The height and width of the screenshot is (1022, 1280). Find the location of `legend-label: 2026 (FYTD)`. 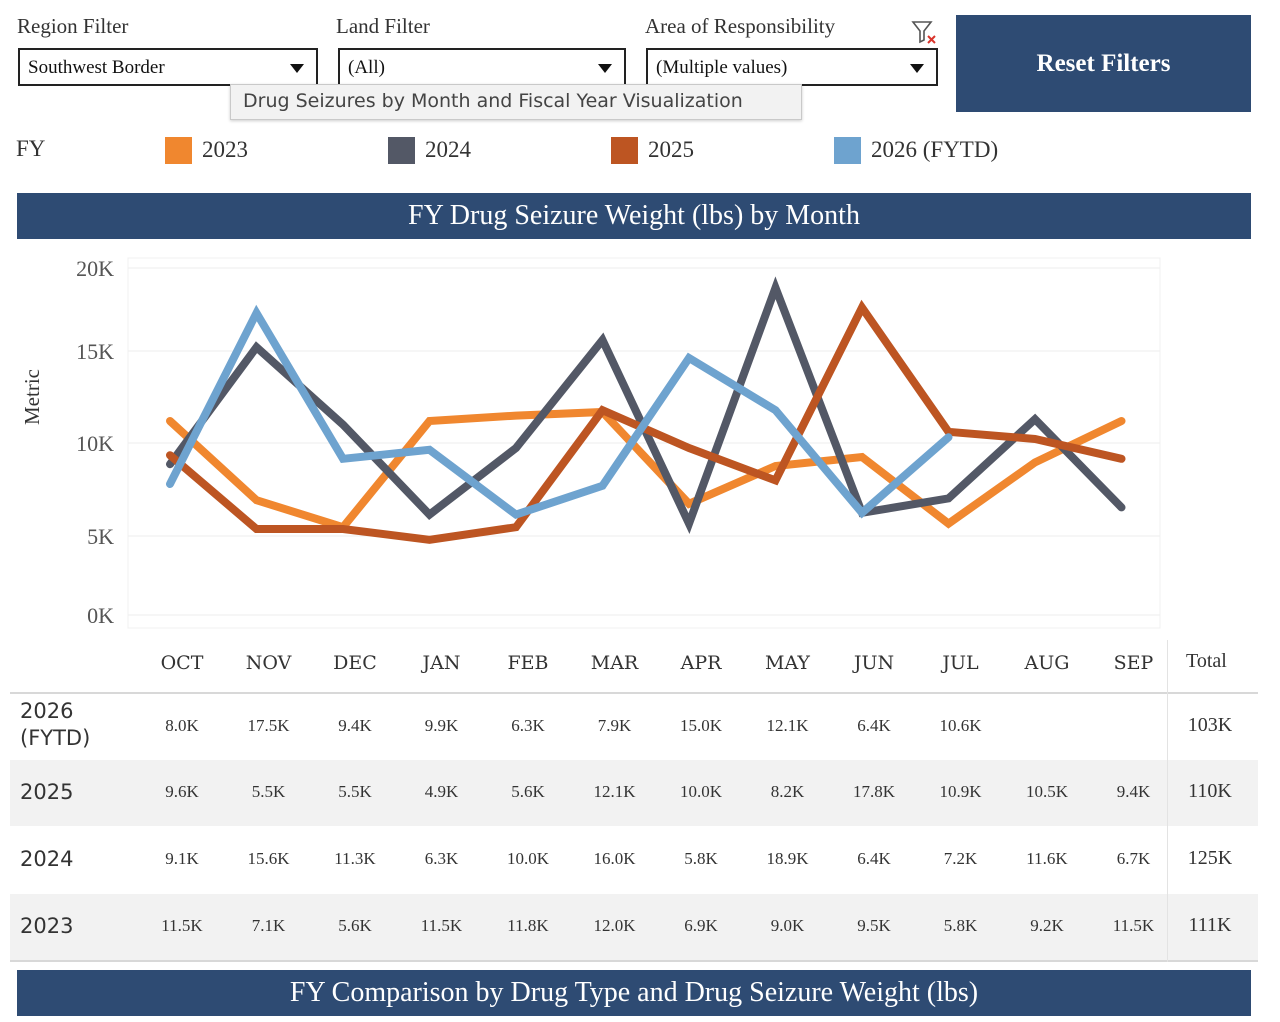

legend-label: 2026 (FYTD) is located at coordinates (935, 149).